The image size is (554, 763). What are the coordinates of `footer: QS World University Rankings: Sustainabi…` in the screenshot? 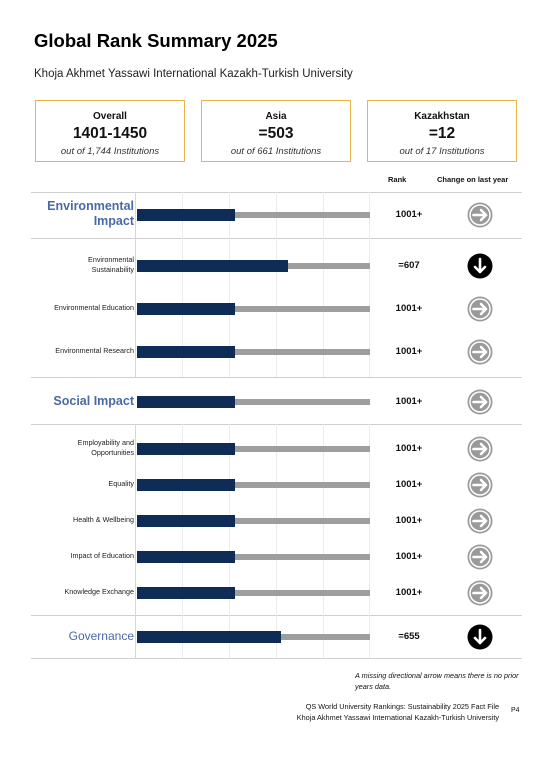 It's located at (398, 712).